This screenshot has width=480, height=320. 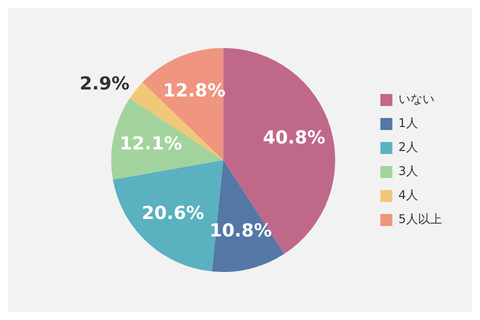 What do you see at coordinates (408, 195) in the screenshot?
I see `legend-label: 4人` at bounding box center [408, 195].